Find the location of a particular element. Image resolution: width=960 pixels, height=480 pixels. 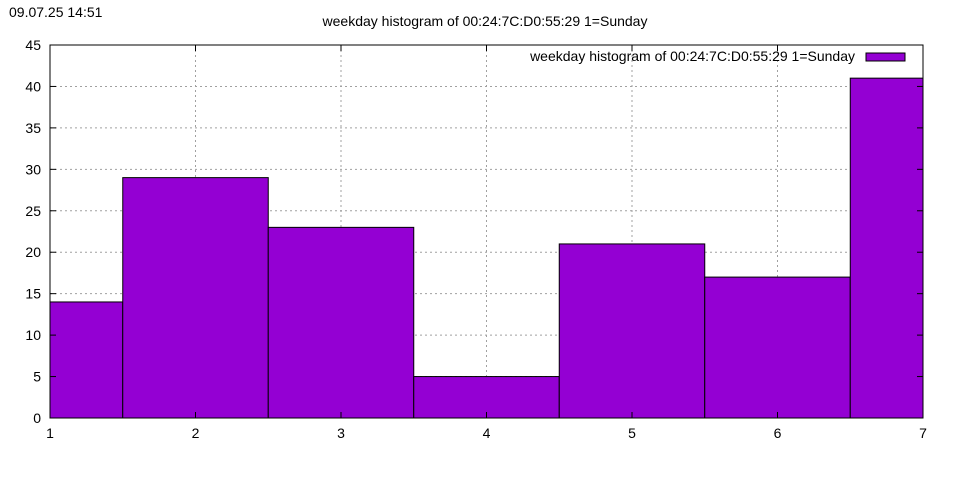

y-tick-label: 20 is located at coordinates (33, 252).